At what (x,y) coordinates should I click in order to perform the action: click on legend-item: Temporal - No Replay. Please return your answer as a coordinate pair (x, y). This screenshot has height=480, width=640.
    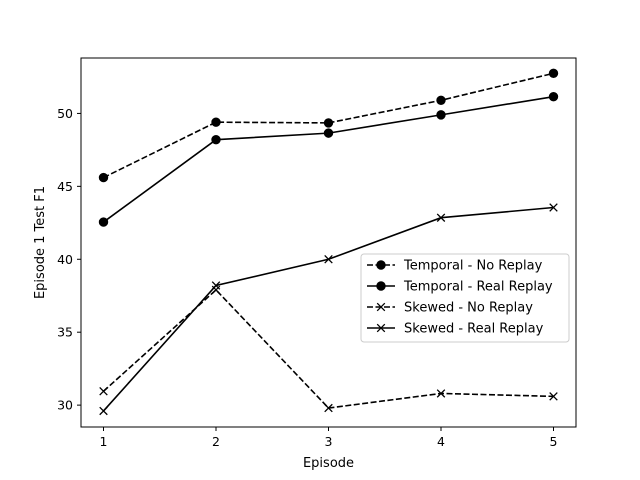
    Looking at the image, I should click on (455, 266).